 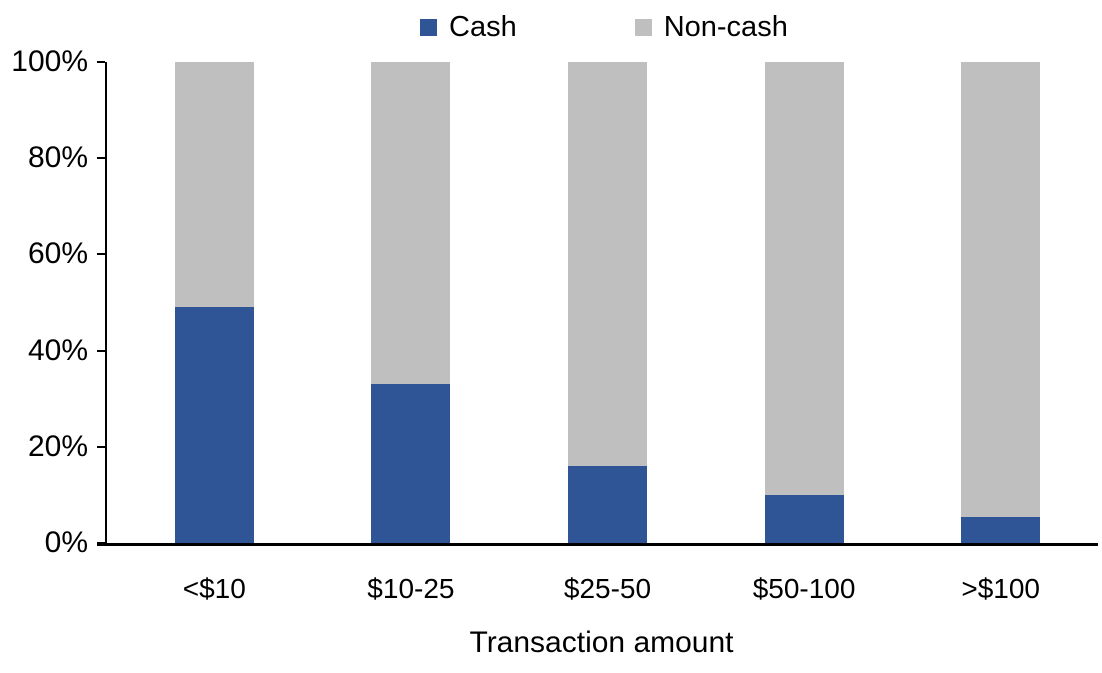 What do you see at coordinates (411, 588) in the screenshot?
I see `x-tick-label-1: $10-25` at bounding box center [411, 588].